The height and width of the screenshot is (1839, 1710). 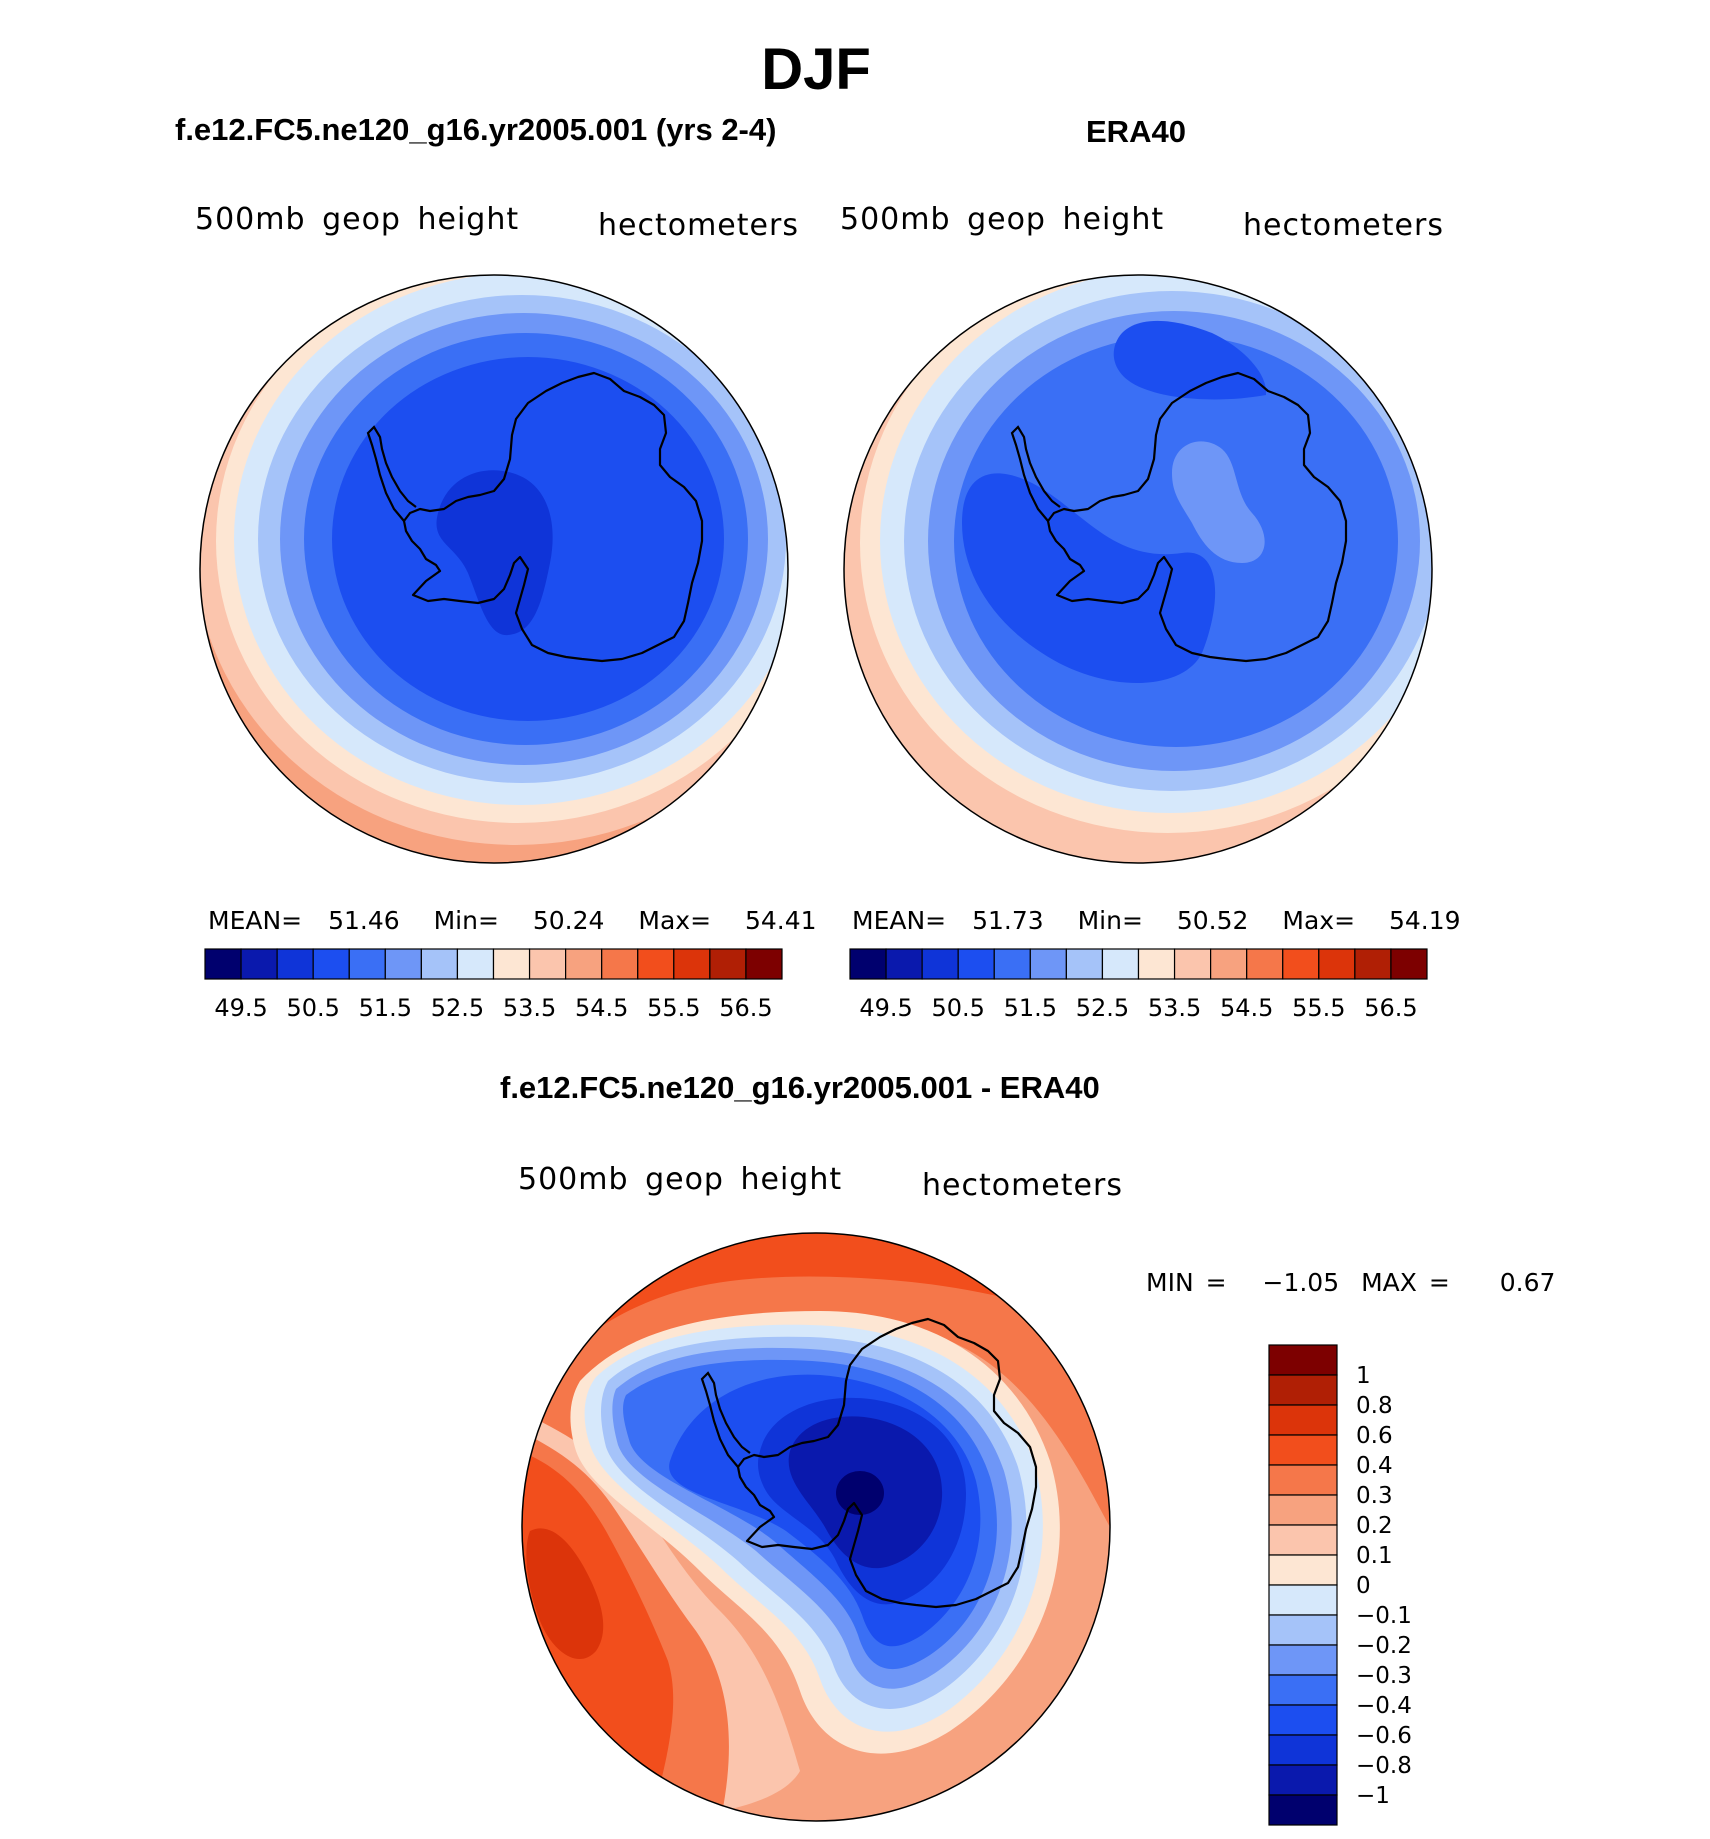 I want to click on diff-colorbar-tick-label: −0.1, so click(x=1384, y=1616).